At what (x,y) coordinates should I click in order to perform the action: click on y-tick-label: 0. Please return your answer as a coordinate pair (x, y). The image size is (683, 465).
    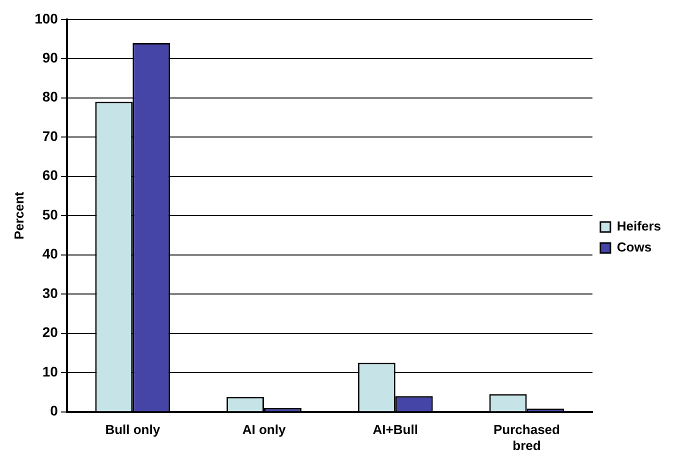
    Looking at the image, I should click on (54, 410).